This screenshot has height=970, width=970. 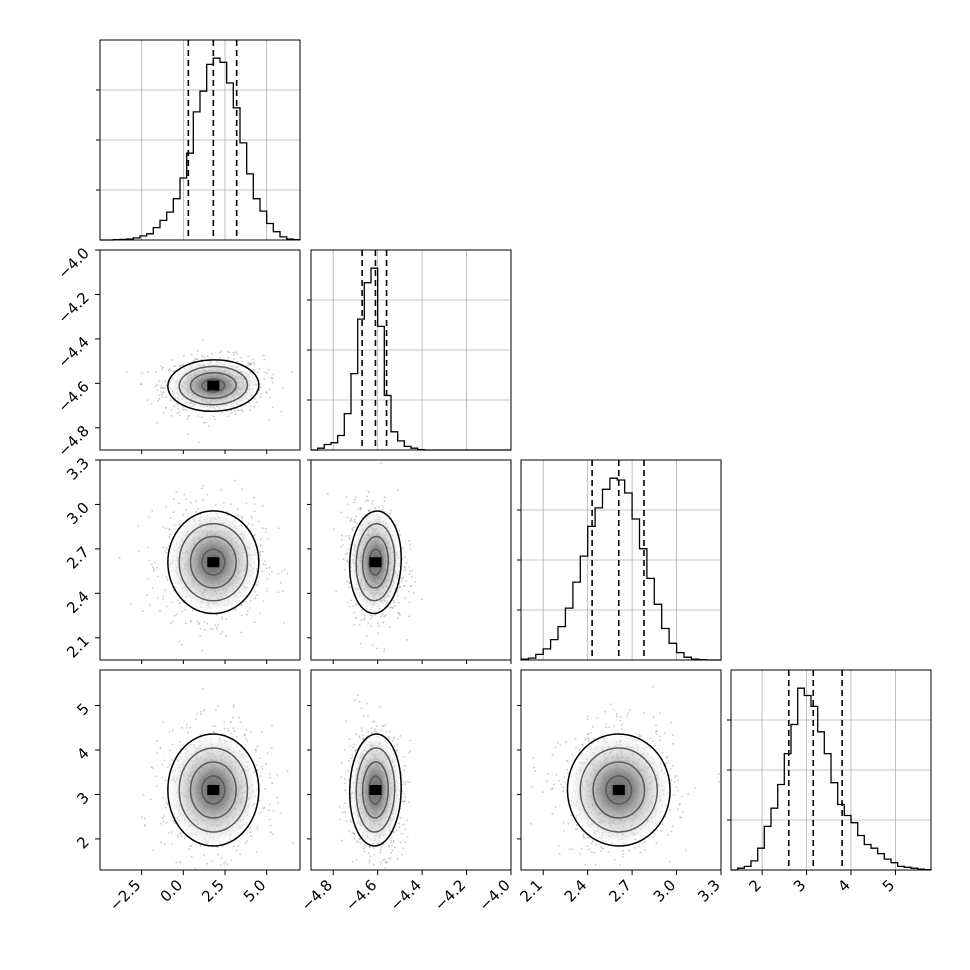 I want to click on panel-frame, so click(x=200, y=140).